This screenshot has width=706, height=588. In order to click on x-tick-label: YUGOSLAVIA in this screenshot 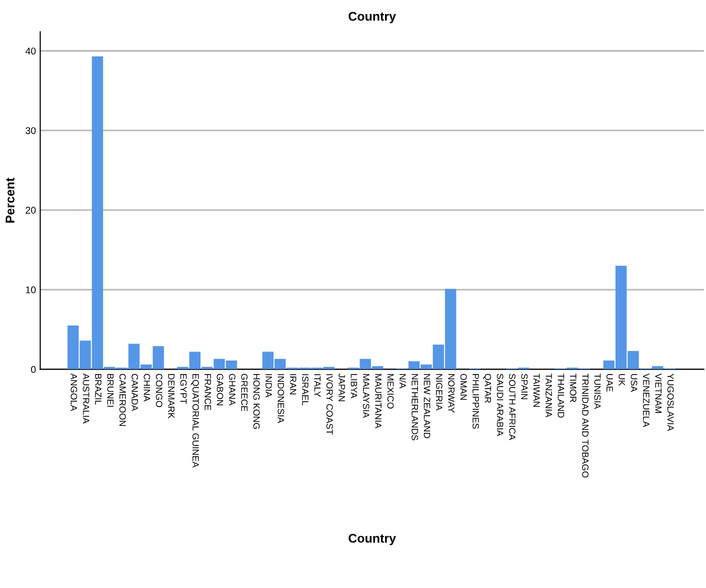, I will do `click(670, 402)`.